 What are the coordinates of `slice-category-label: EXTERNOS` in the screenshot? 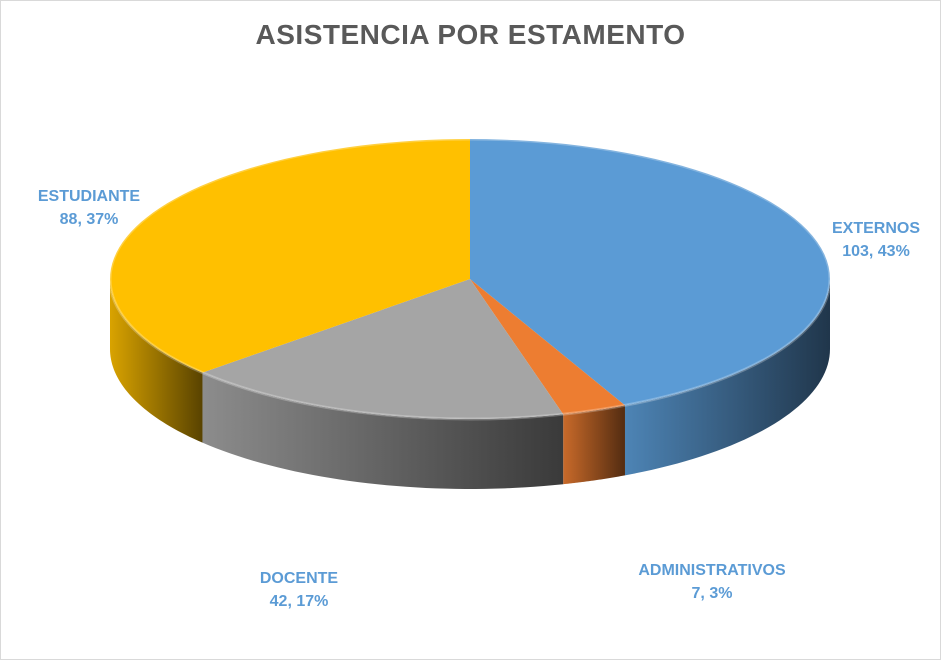 It's located at (876, 228).